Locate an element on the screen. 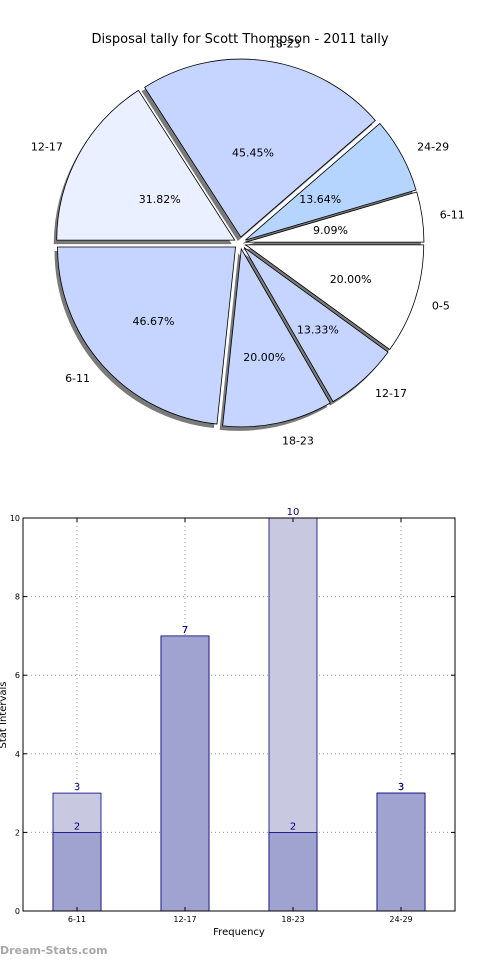 The image size is (480, 960). y-tick-label: 10 is located at coordinates (15, 518).